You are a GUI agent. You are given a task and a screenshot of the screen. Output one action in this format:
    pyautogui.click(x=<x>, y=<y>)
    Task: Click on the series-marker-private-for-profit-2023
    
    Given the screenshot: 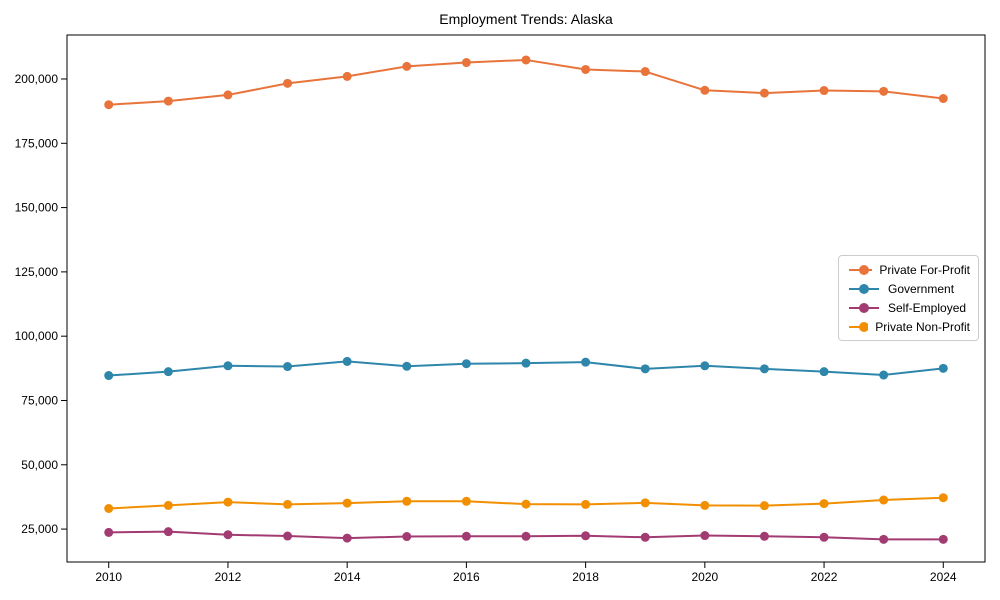 What is the action you would take?
    pyautogui.click(x=884, y=91)
    